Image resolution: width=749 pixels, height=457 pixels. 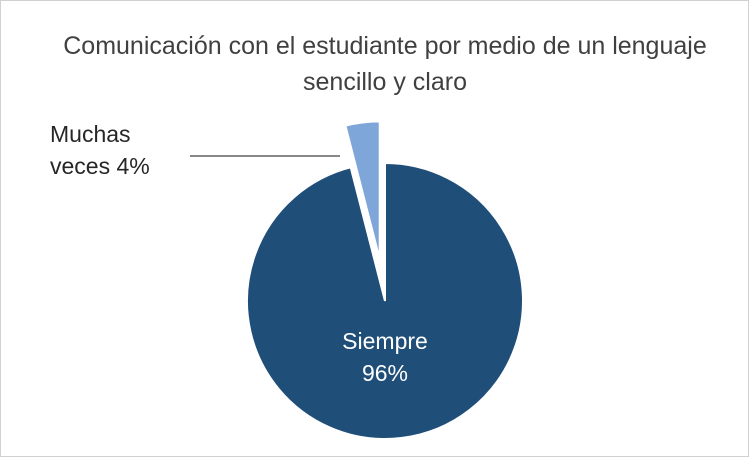 What do you see at coordinates (362, 190) in the screenshot?
I see `pie-slice` at bounding box center [362, 190].